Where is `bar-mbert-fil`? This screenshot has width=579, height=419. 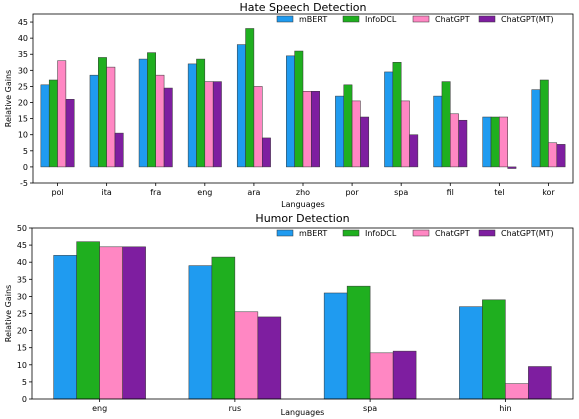 bar-mbert-fil is located at coordinates (438, 131).